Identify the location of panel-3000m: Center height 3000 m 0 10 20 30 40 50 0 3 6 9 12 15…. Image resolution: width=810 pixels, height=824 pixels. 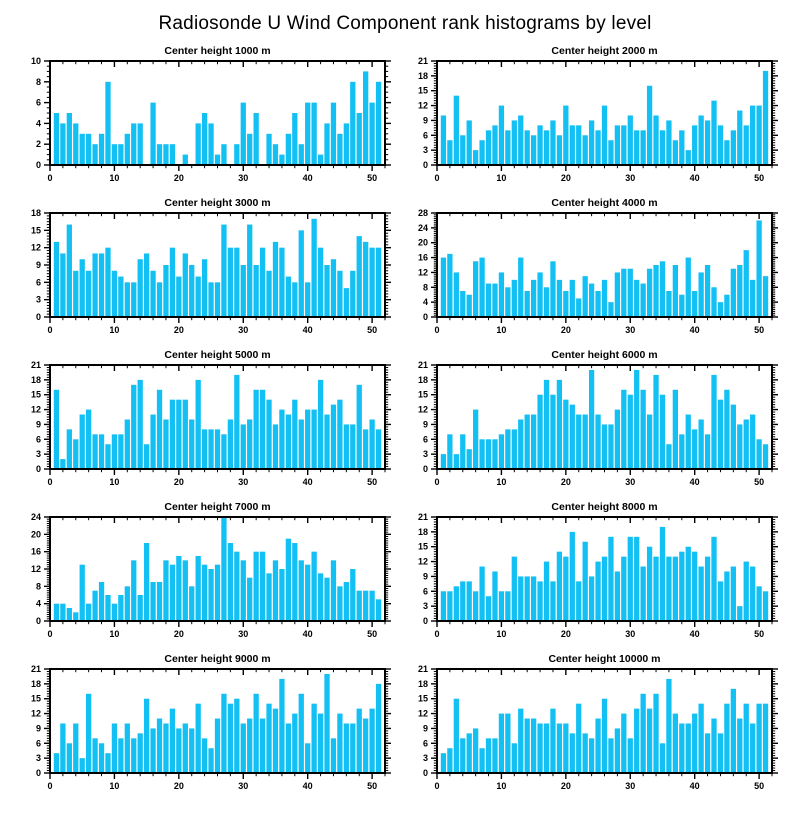
(202, 270).